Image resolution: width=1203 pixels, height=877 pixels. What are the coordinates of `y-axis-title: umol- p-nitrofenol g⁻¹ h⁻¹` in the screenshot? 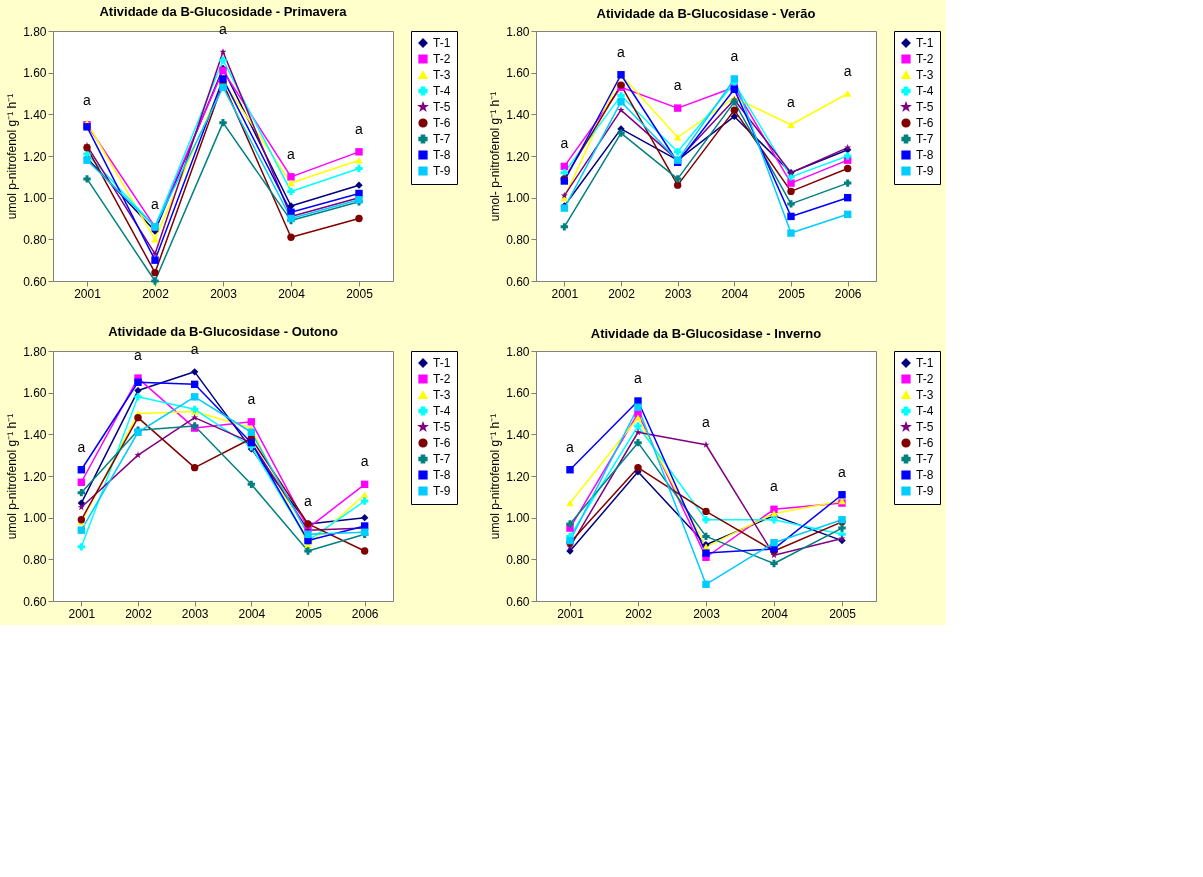 It's located at (495, 156).